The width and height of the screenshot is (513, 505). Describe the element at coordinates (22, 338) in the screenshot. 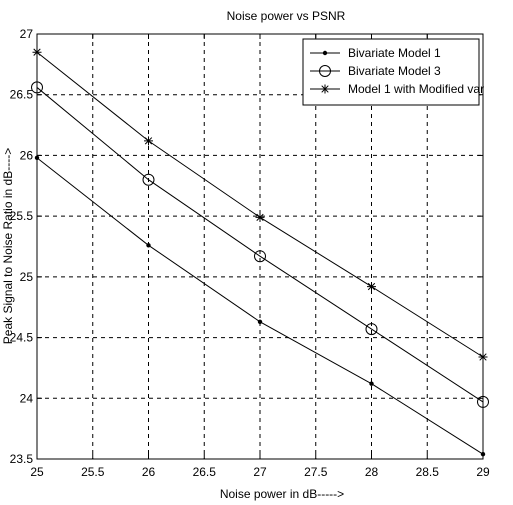

I see `y-tick-label: 24.5` at that location.